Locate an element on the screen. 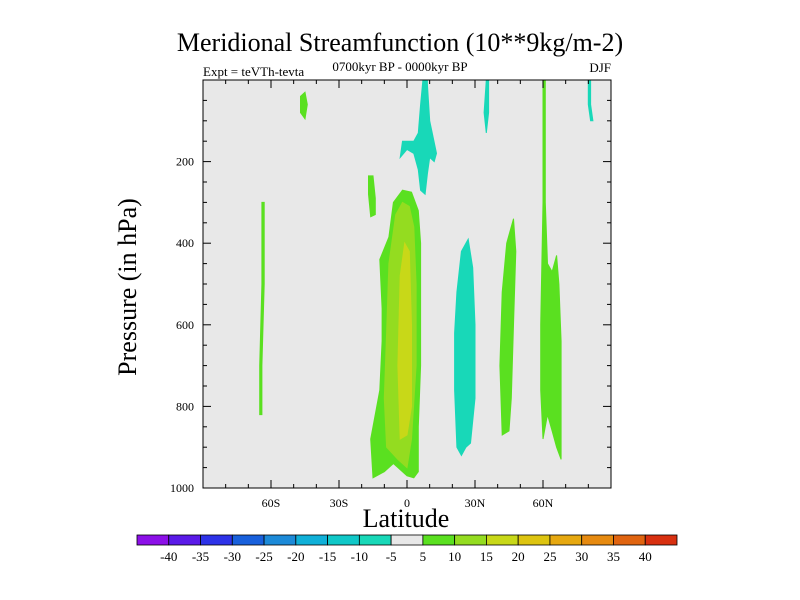 The height and width of the screenshot is (600, 800). x-tick-label: 30N is located at coordinates (475, 503).